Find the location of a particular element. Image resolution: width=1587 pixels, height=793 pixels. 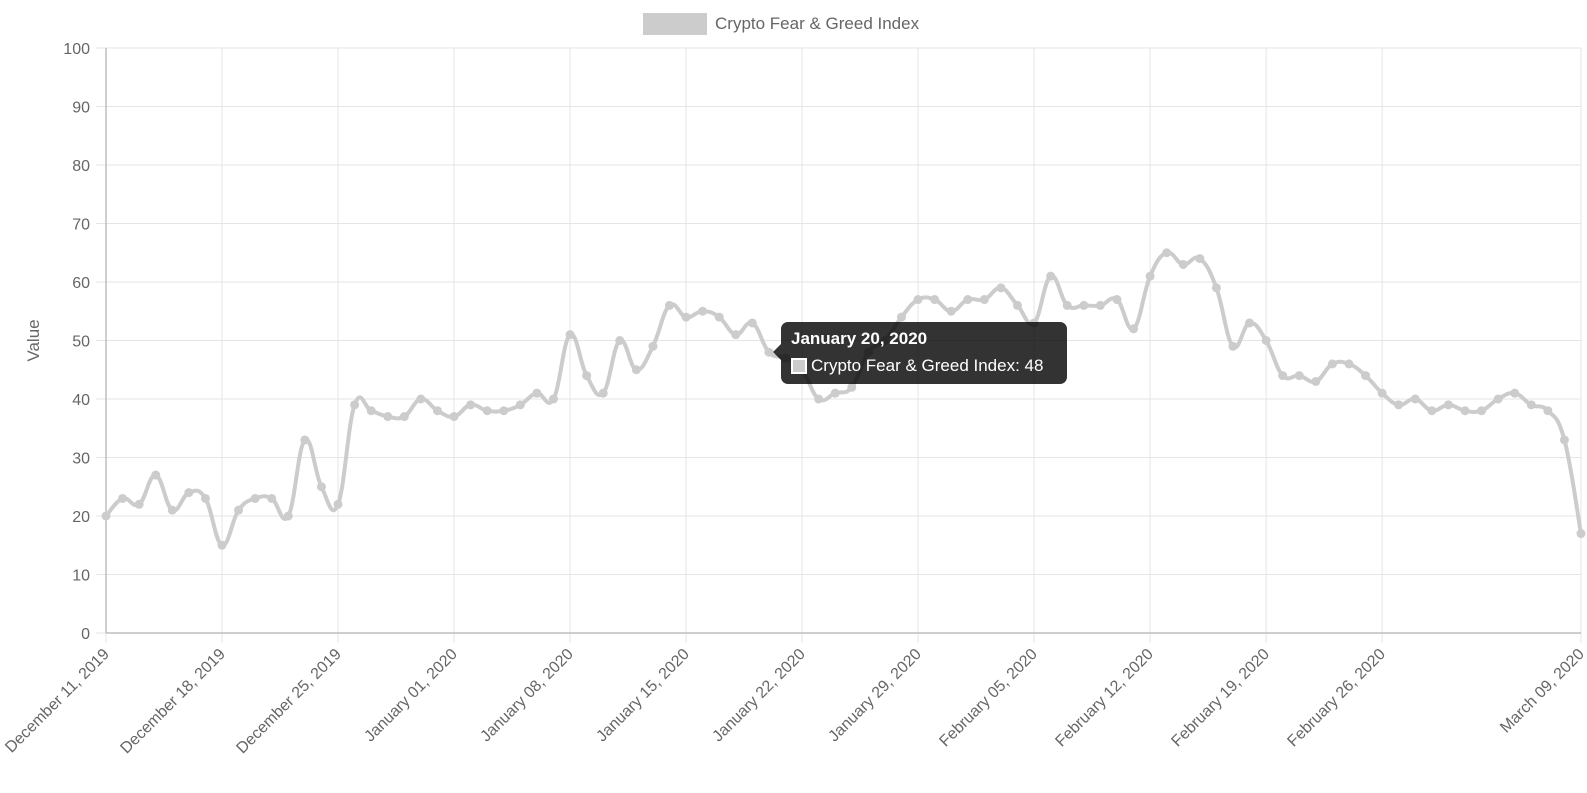

y-tick-label: 80 is located at coordinates (81, 166).